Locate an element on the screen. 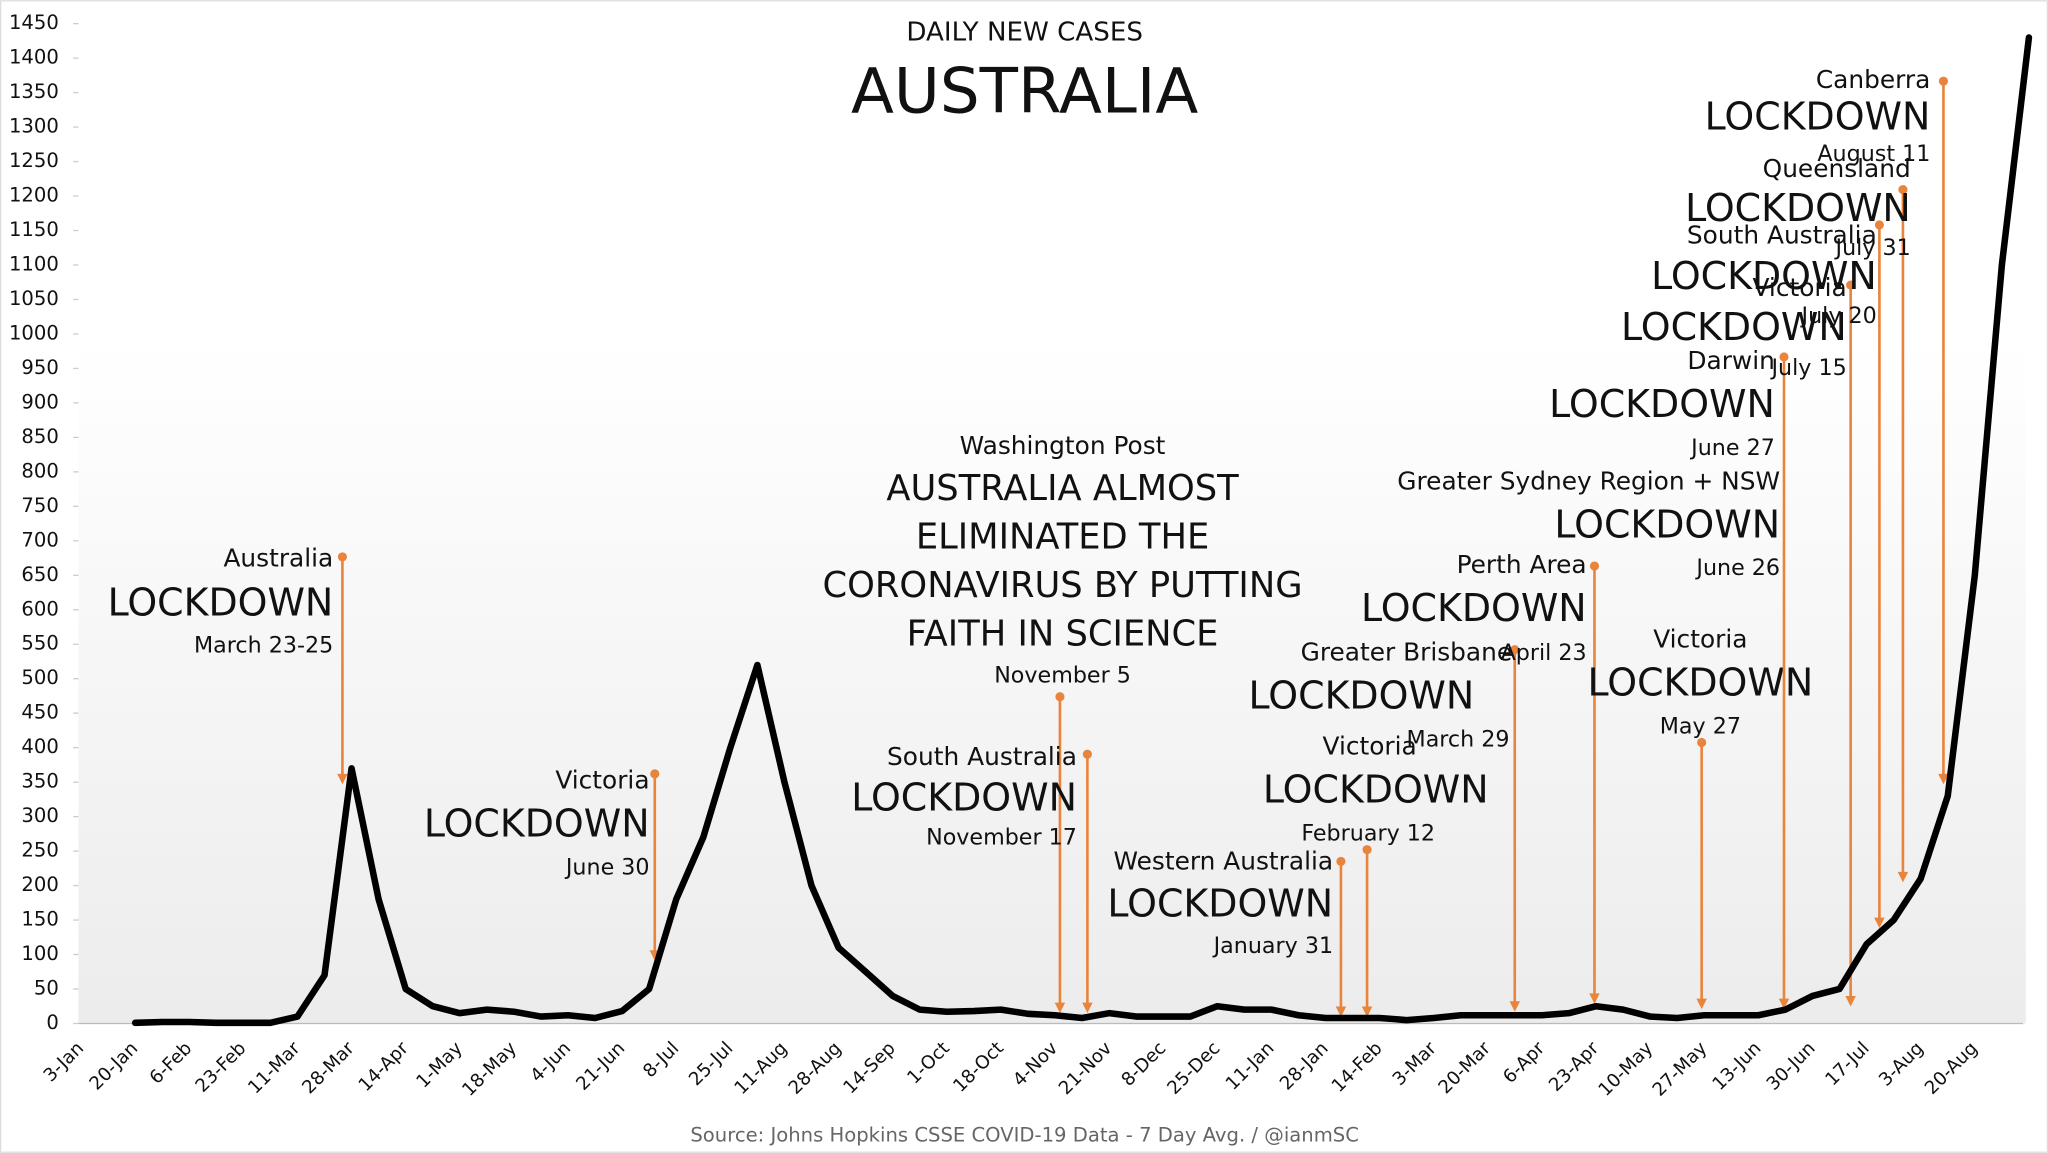  y-tick-label: 1350 is located at coordinates (34, 91).